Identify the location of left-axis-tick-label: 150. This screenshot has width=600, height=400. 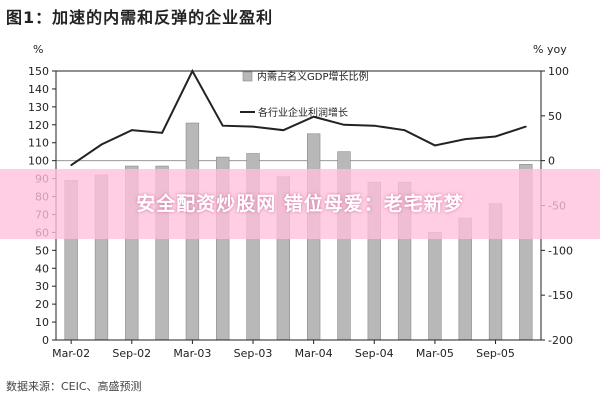
(38, 71).